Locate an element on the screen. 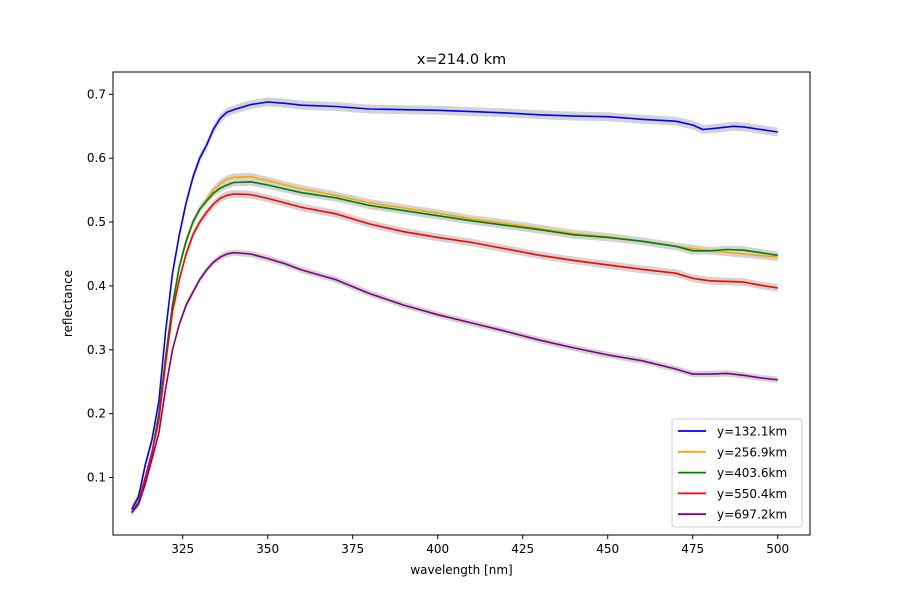 The image size is (900, 600). x-axis-label: wavelength [nm] is located at coordinates (461, 570).